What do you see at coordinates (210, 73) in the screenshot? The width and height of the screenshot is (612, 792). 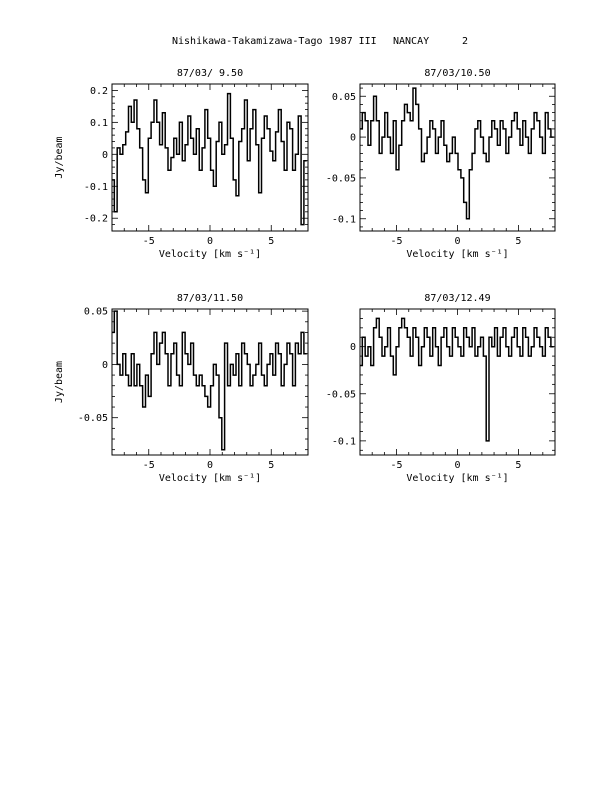 I see `panel-title: 87/03/ 9.50` at bounding box center [210, 73].